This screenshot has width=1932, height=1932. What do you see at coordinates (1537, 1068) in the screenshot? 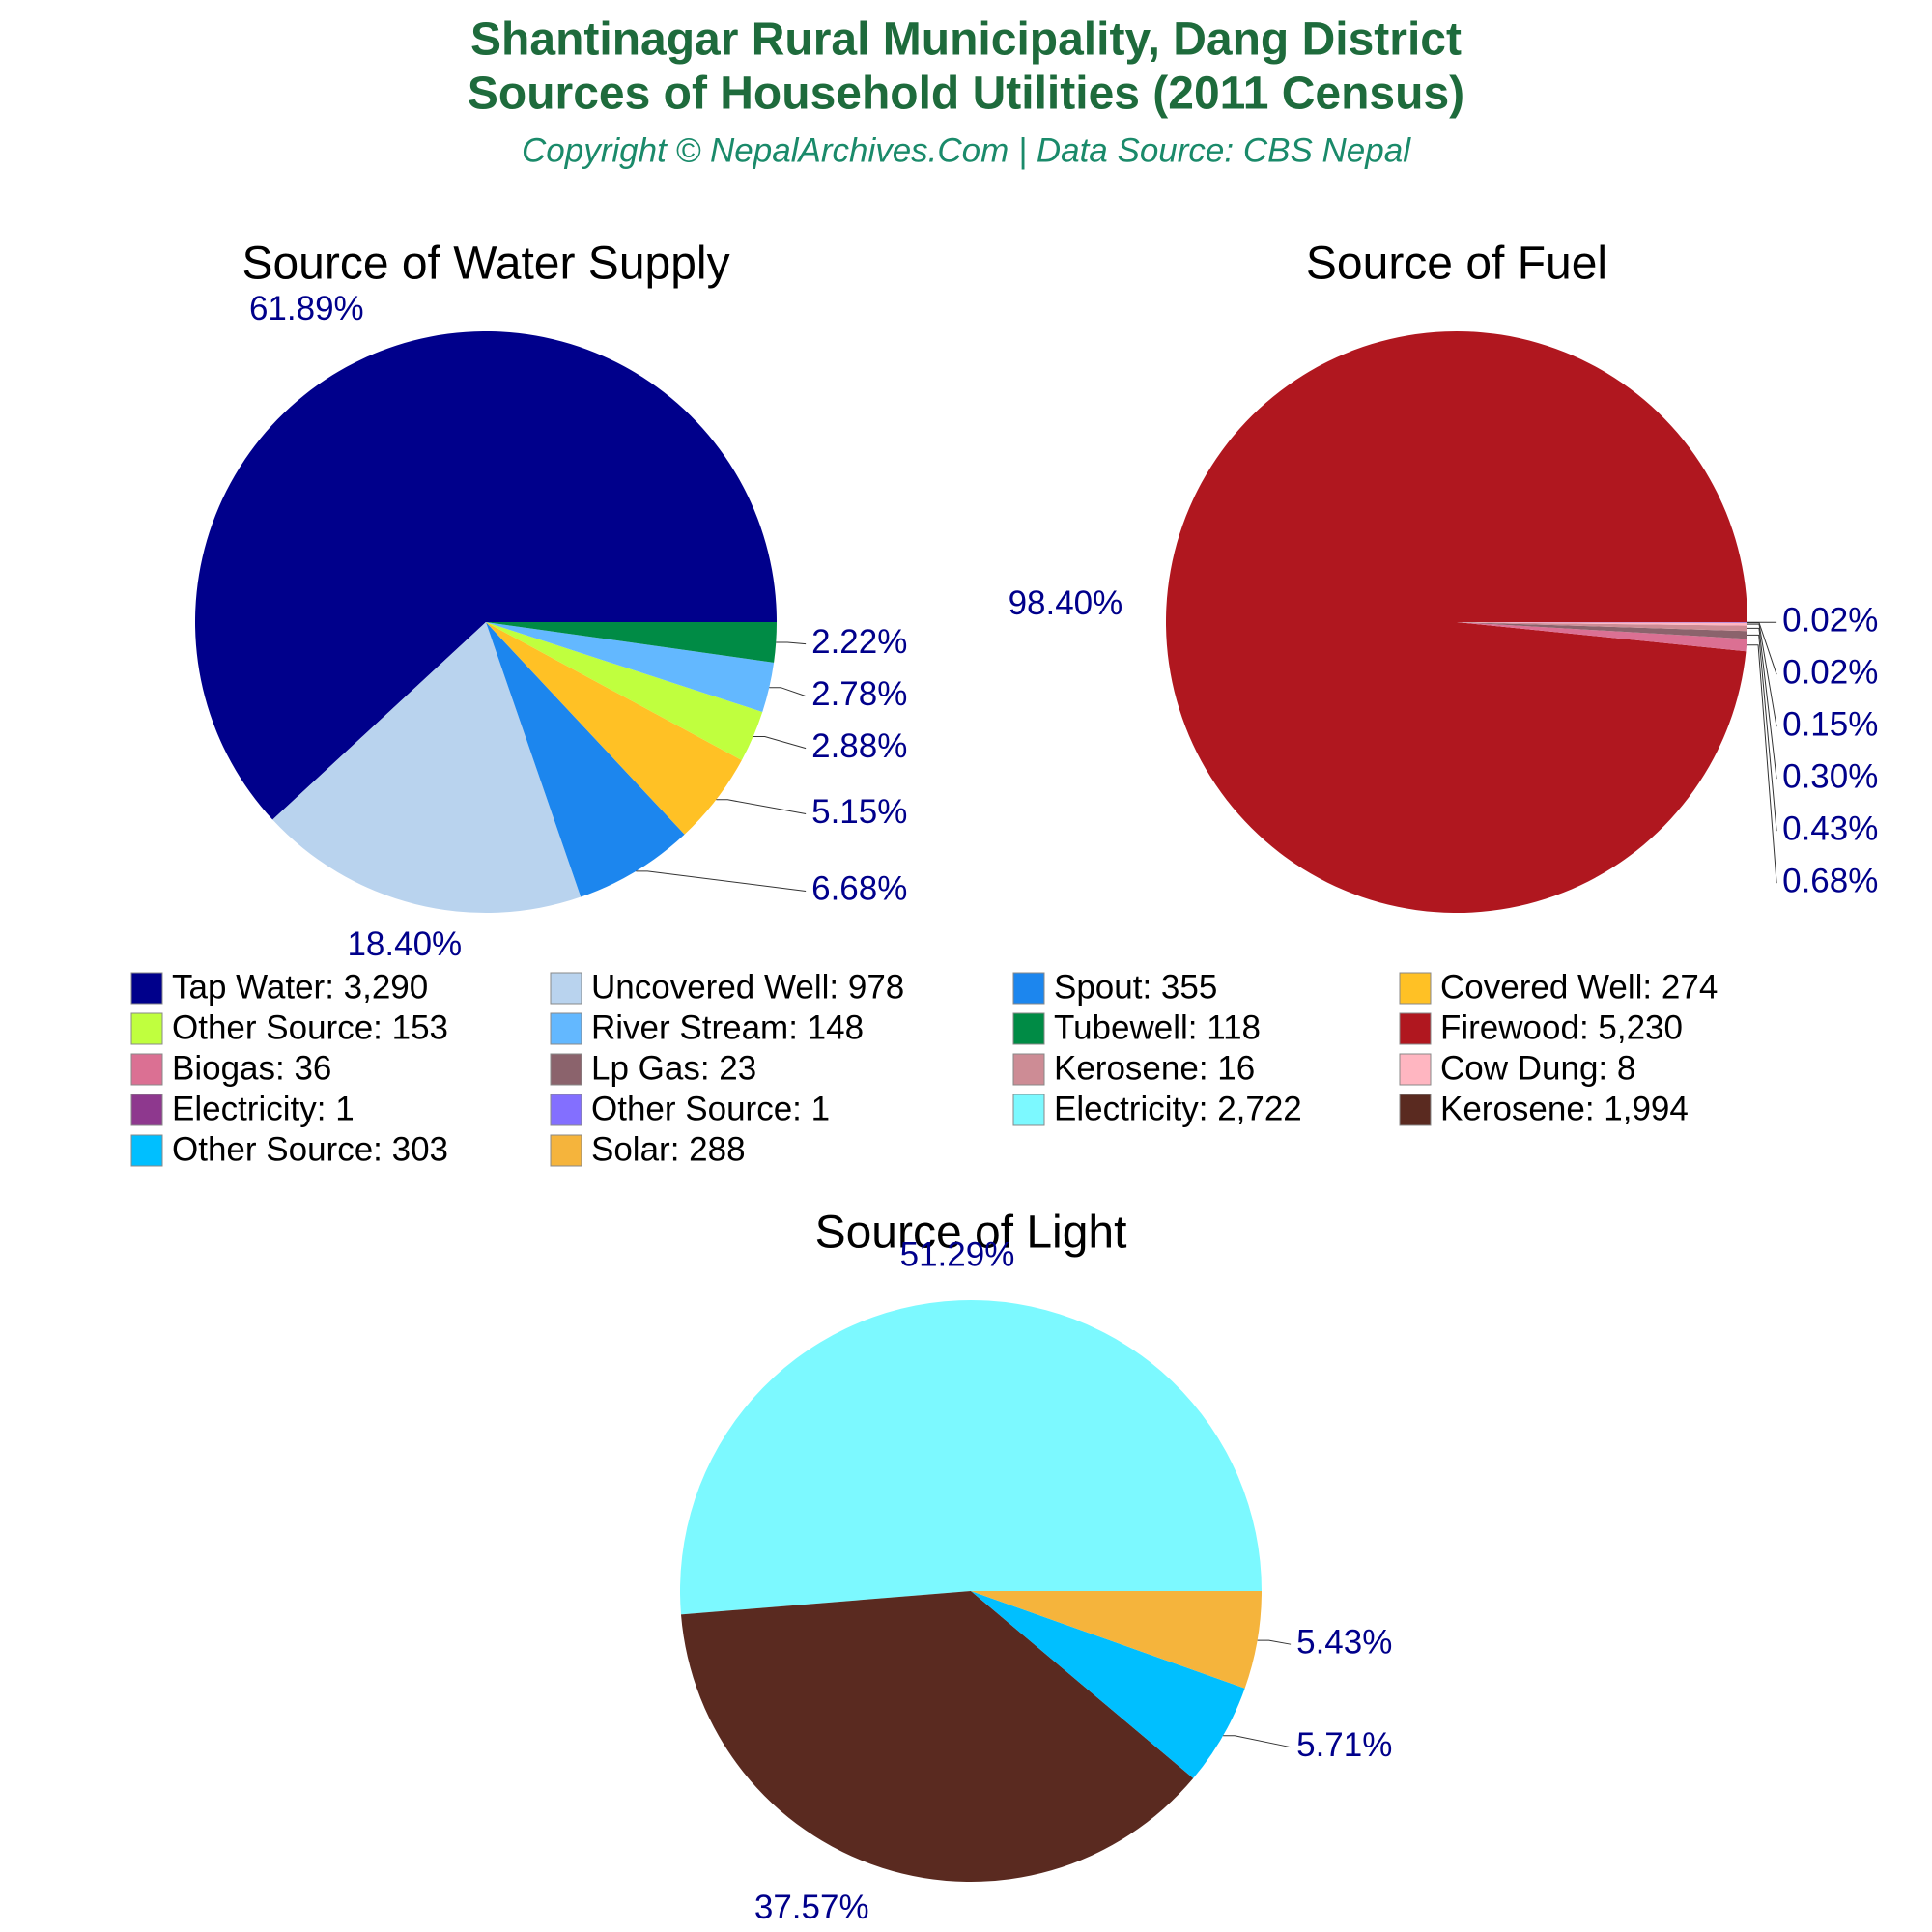
I see `legend-label: Cow Dung: 8` at bounding box center [1537, 1068].